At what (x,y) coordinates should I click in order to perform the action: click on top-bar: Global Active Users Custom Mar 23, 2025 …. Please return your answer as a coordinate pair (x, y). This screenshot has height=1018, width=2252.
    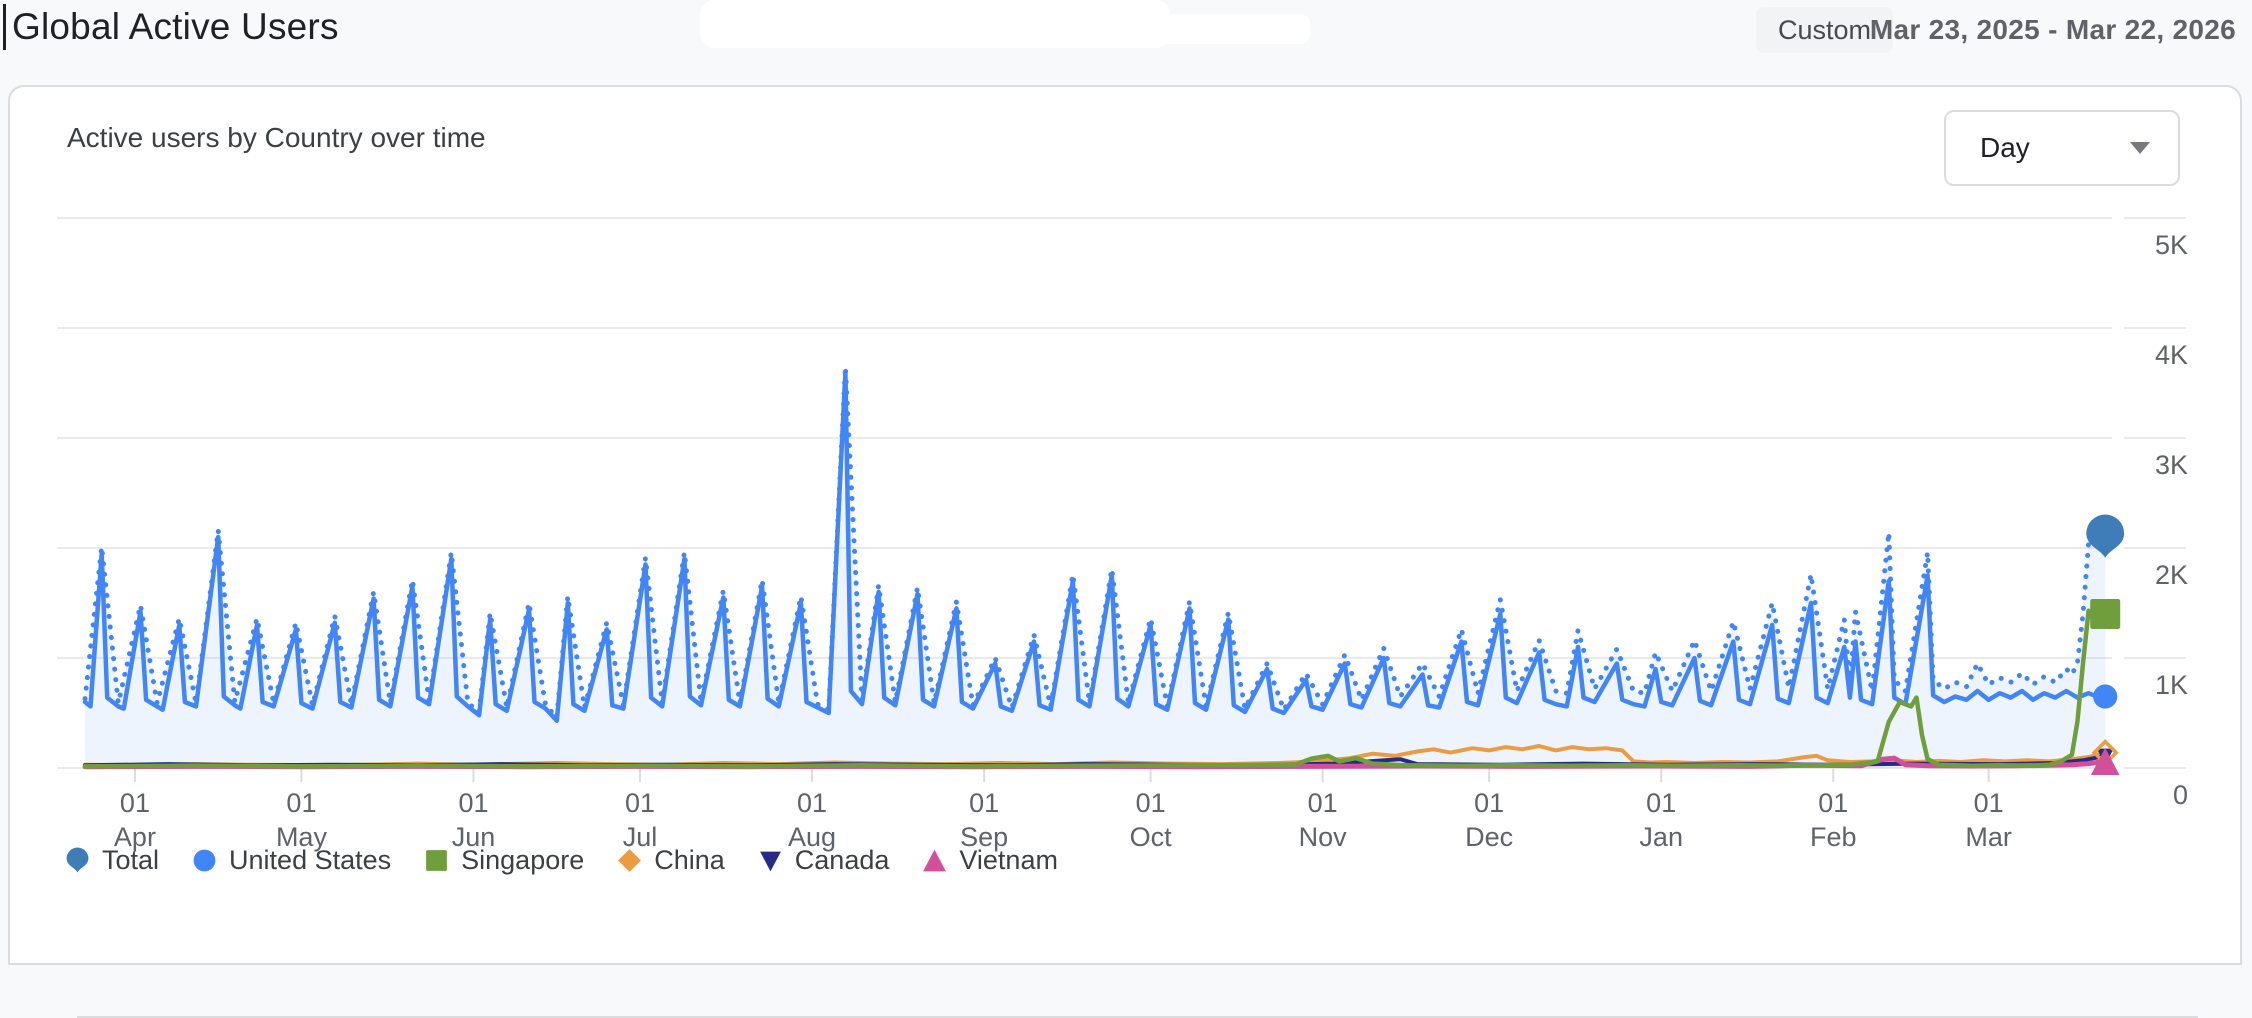
    Looking at the image, I should click on (1126, 42).